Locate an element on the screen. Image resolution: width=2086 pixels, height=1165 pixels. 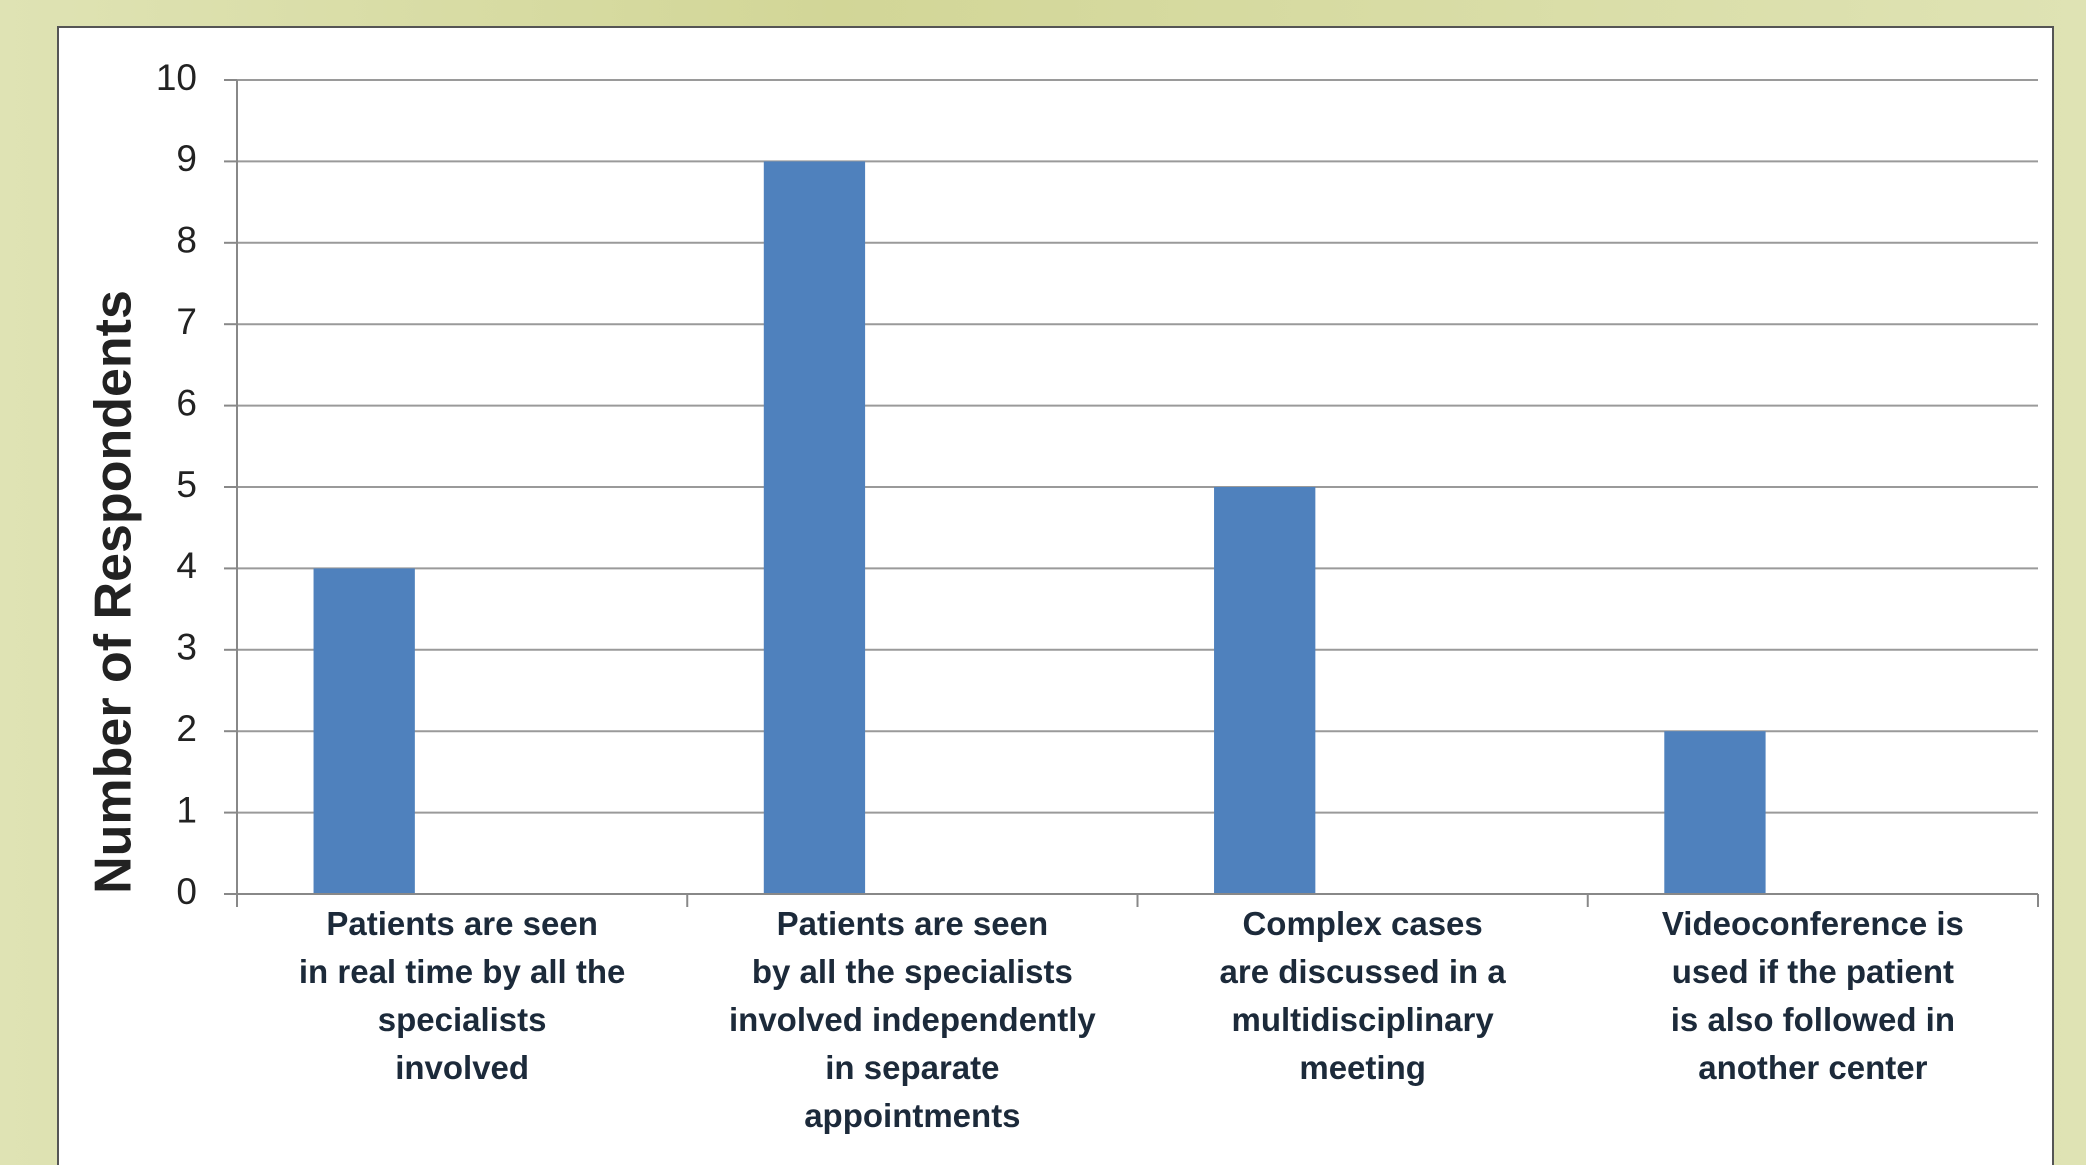
y-tick-label: 4 is located at coordinates (186, 565).